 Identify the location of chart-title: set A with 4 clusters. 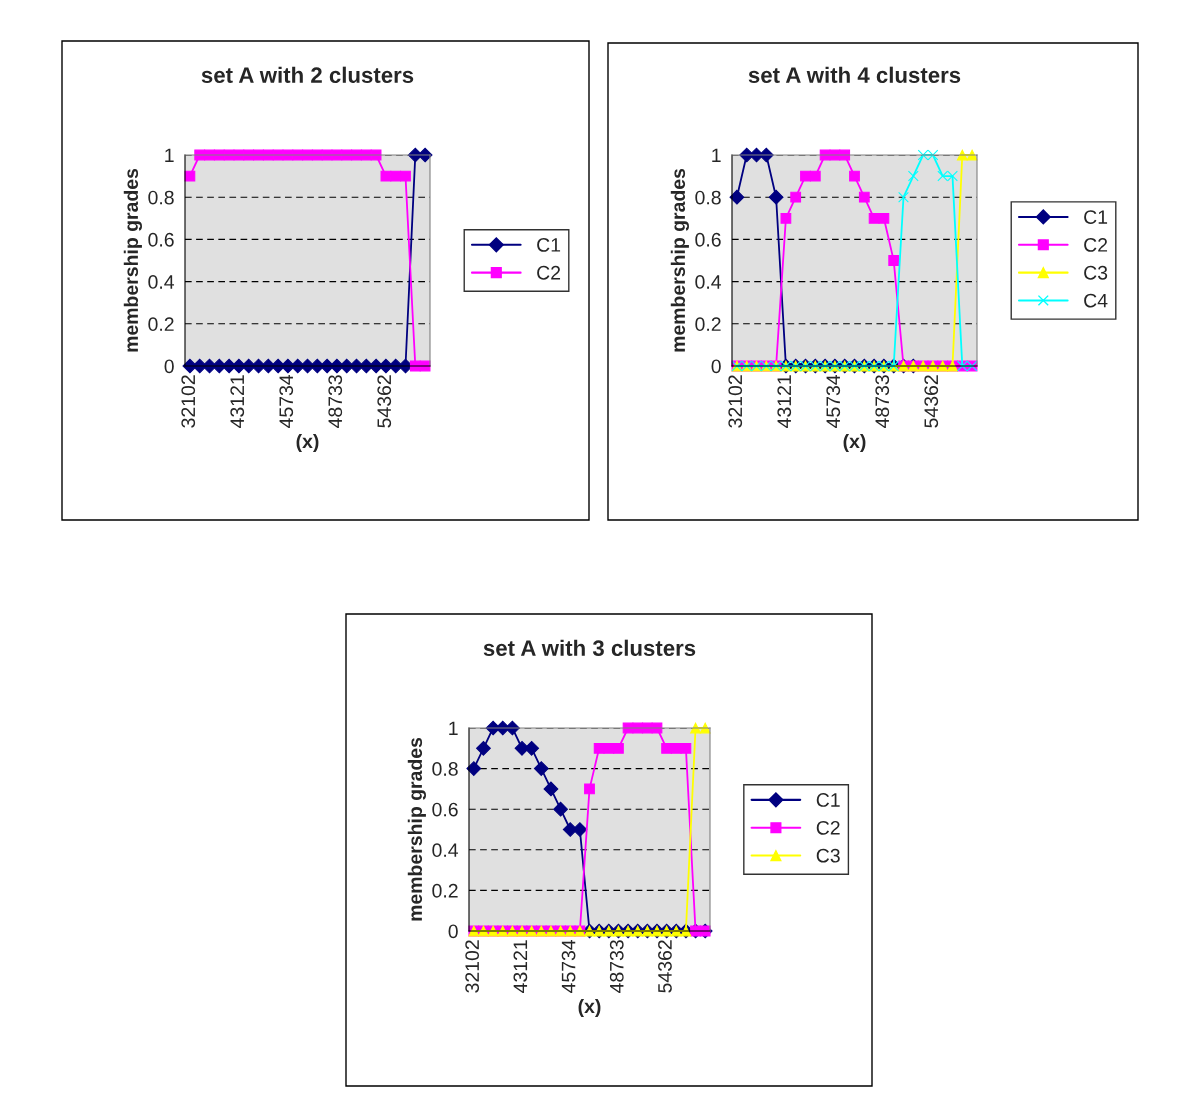
(854, 74).